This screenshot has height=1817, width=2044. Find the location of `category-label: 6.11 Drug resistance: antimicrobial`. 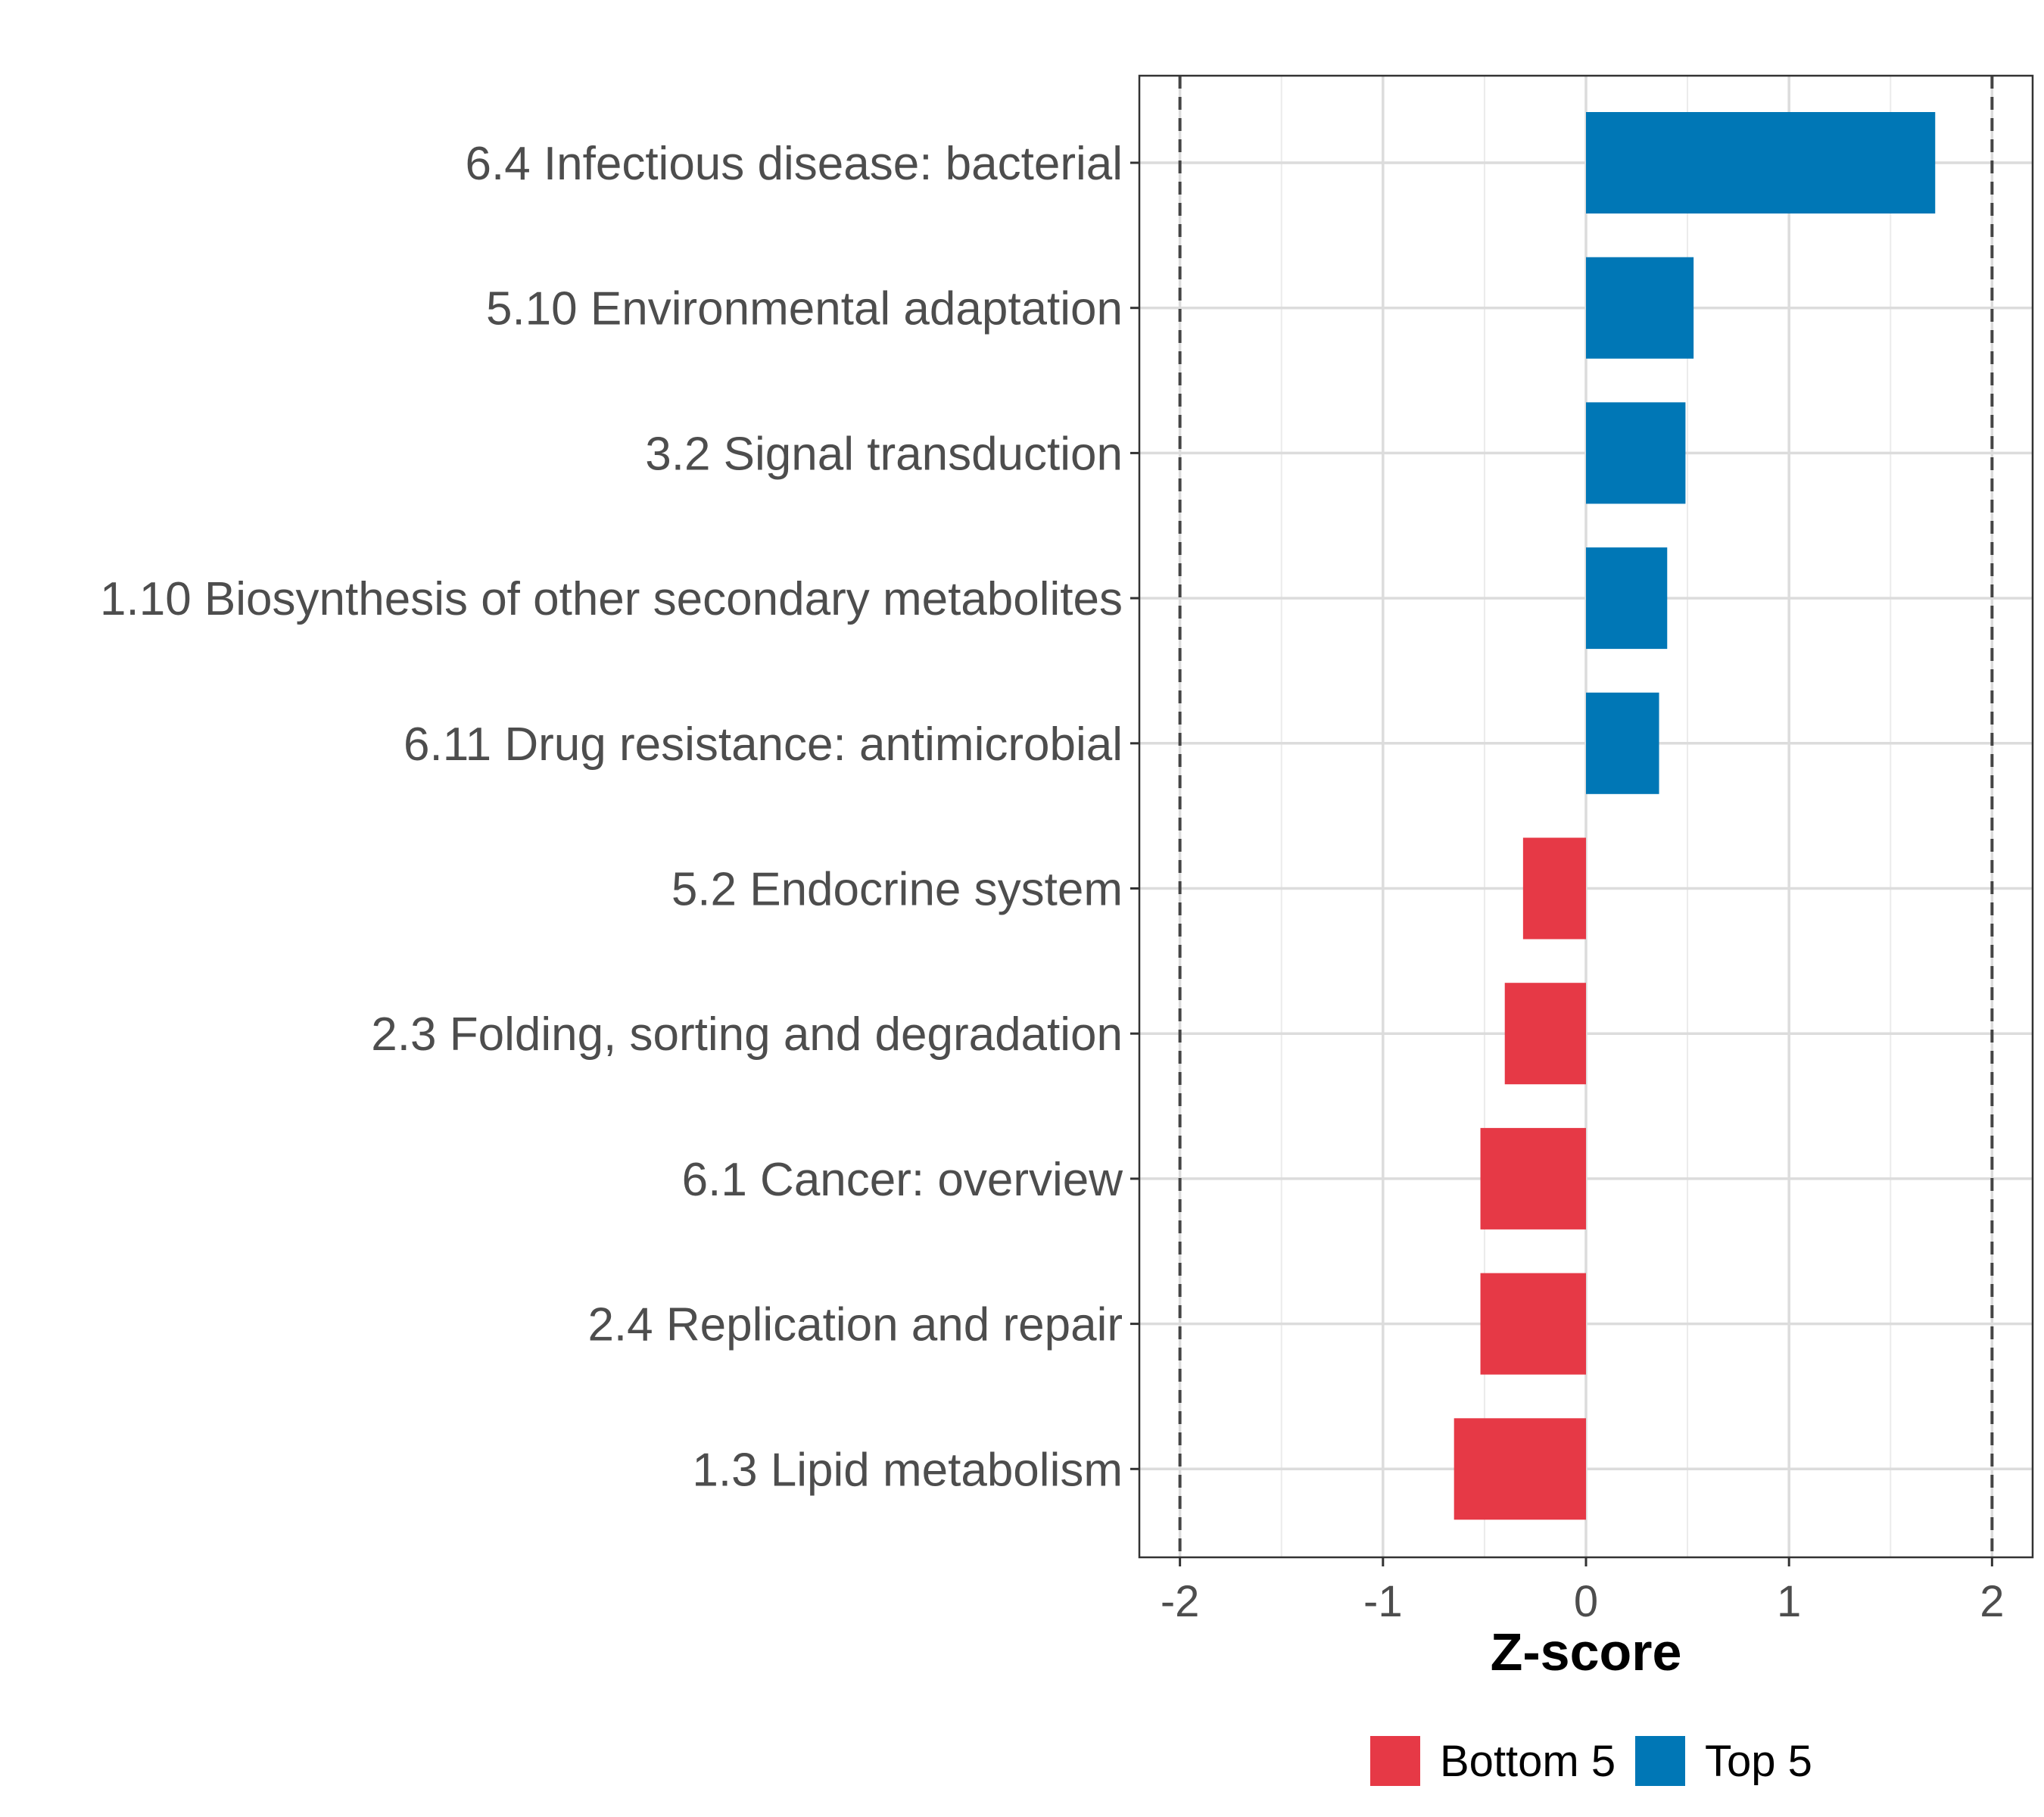

category-label: 6.11 Drug resistance: antimicrobial is located at coordinates (763, 744).